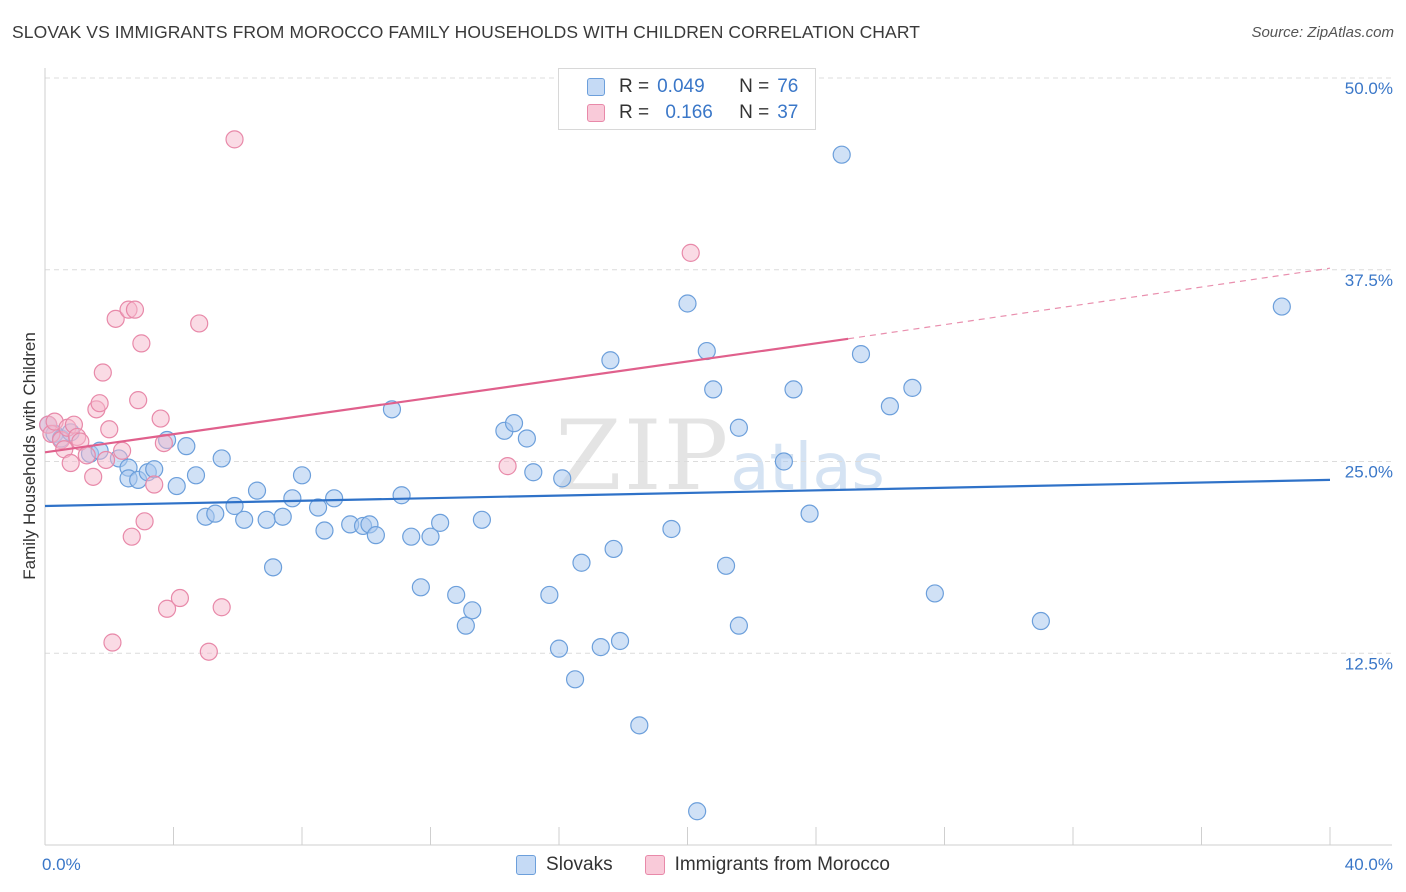 Image resolution: width=1406 pixels, height=892 pixels. What do you see at coordinates (1322, 32) in the screenshot?
I see `source-credit: Source: ZipAtlas.com` at bounding box center [1322, 32].